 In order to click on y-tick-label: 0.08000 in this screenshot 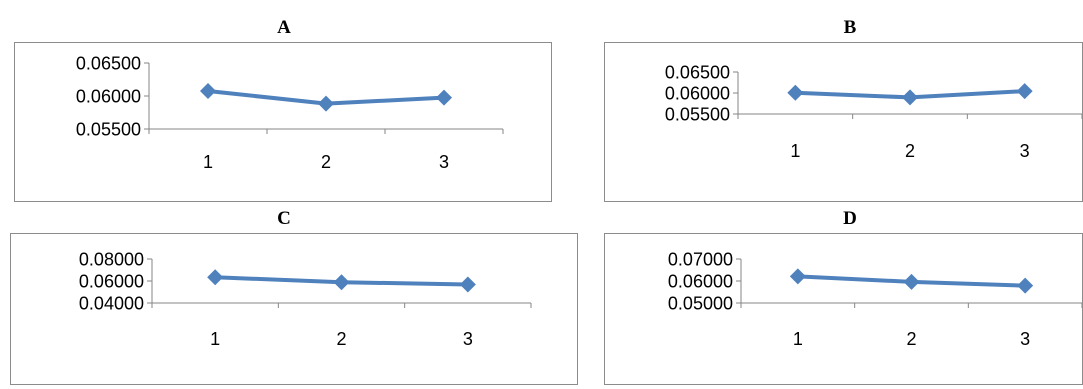, I will do `click(111, 259)`.